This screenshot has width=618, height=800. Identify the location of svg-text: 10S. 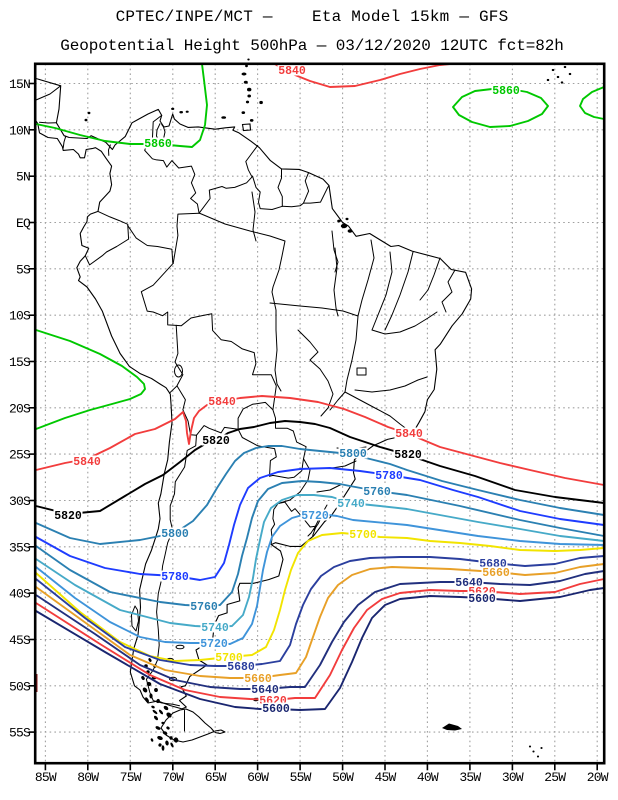
(20, 316).